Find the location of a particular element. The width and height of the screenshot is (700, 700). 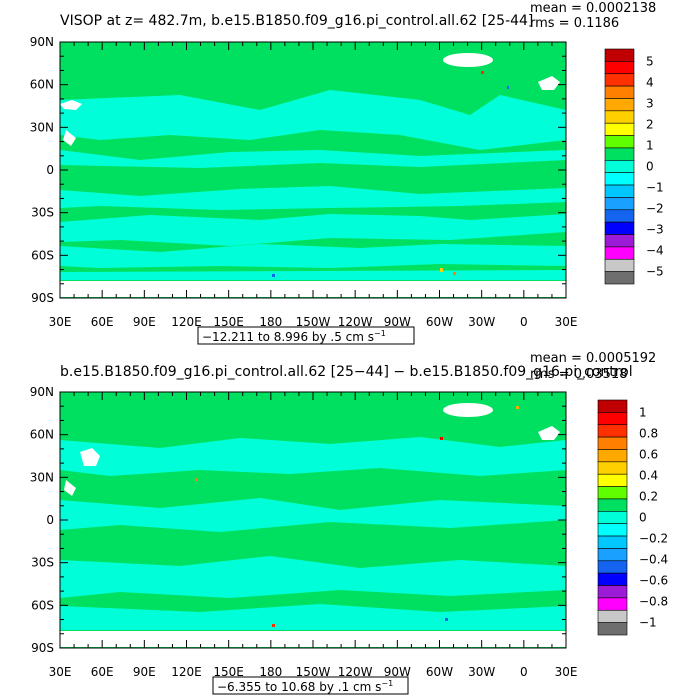

colorbar-label: 1 is located at coordinates (650, 145).